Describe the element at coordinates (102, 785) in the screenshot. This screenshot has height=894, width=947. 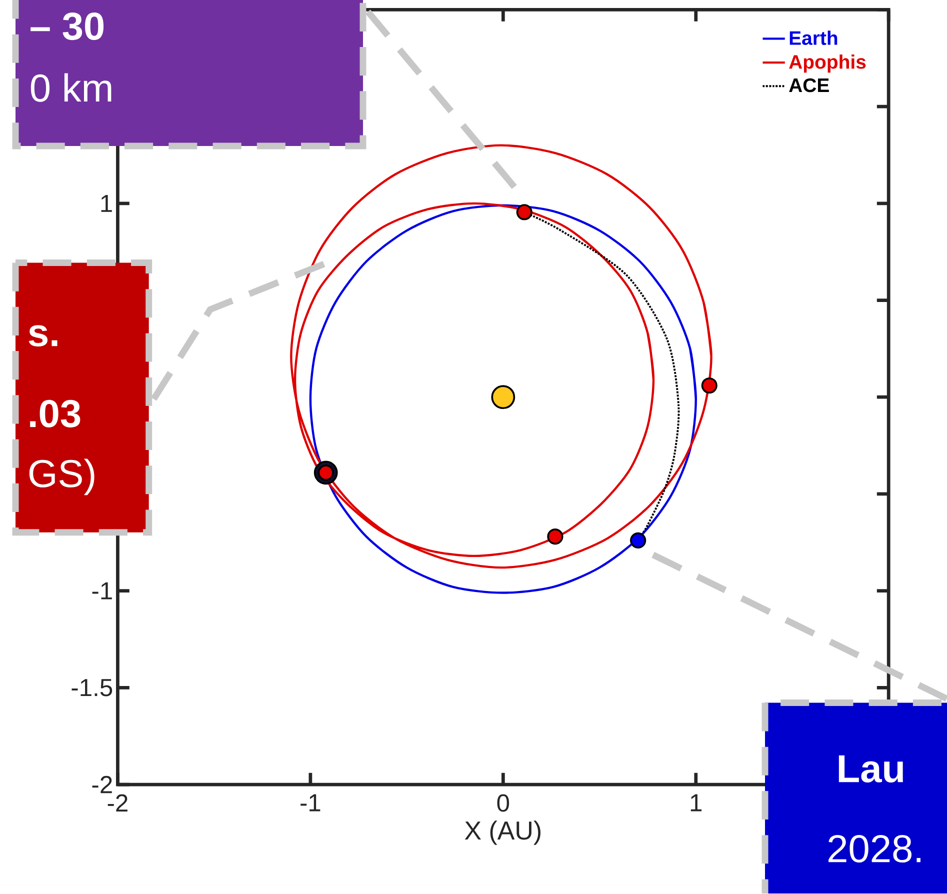
I see `y-tick-label: -2` at that location.